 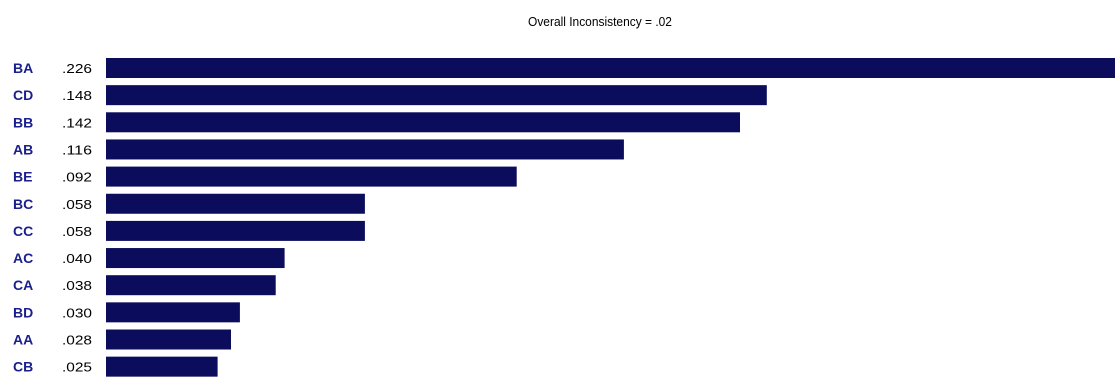 I want to click on category-label: BB, so click(x=23, y=122).